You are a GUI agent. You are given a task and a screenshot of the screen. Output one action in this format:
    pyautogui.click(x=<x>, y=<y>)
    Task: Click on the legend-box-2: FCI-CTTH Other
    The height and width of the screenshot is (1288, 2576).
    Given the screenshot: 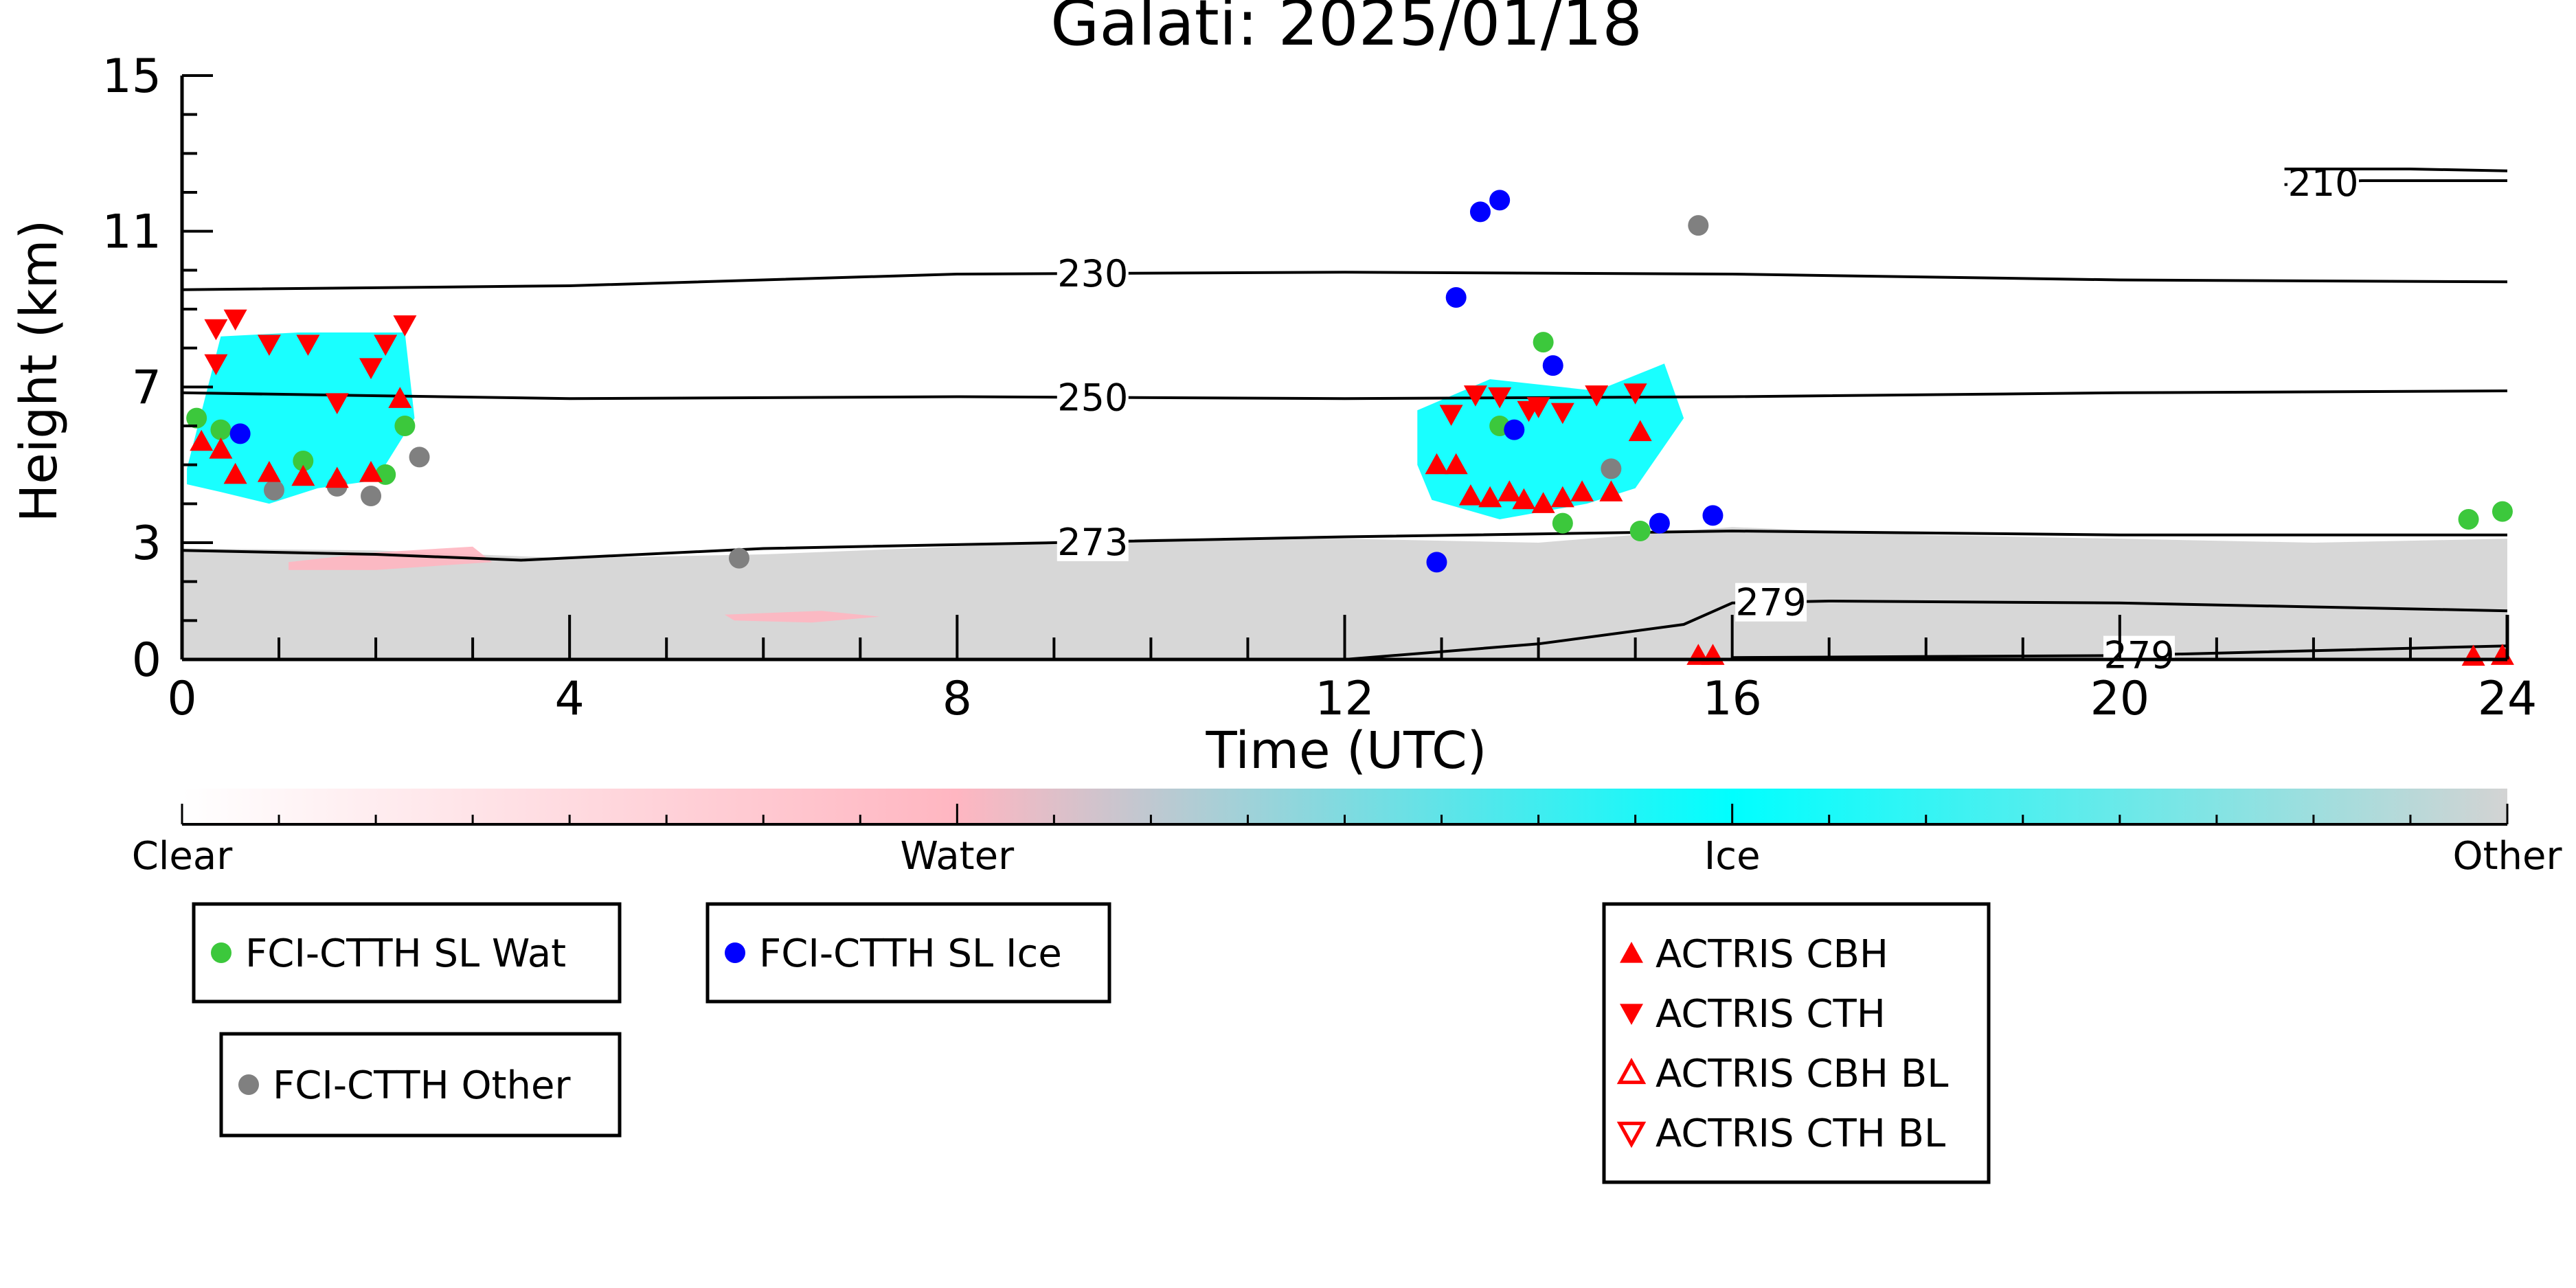 What is the action you would take?
    pyautogui.click(x=420, y=1085)
    